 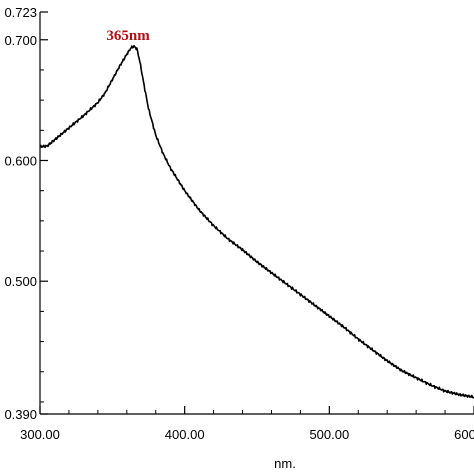 I want to click on y-tick-label: 0.390, so click(x=20, y=414).